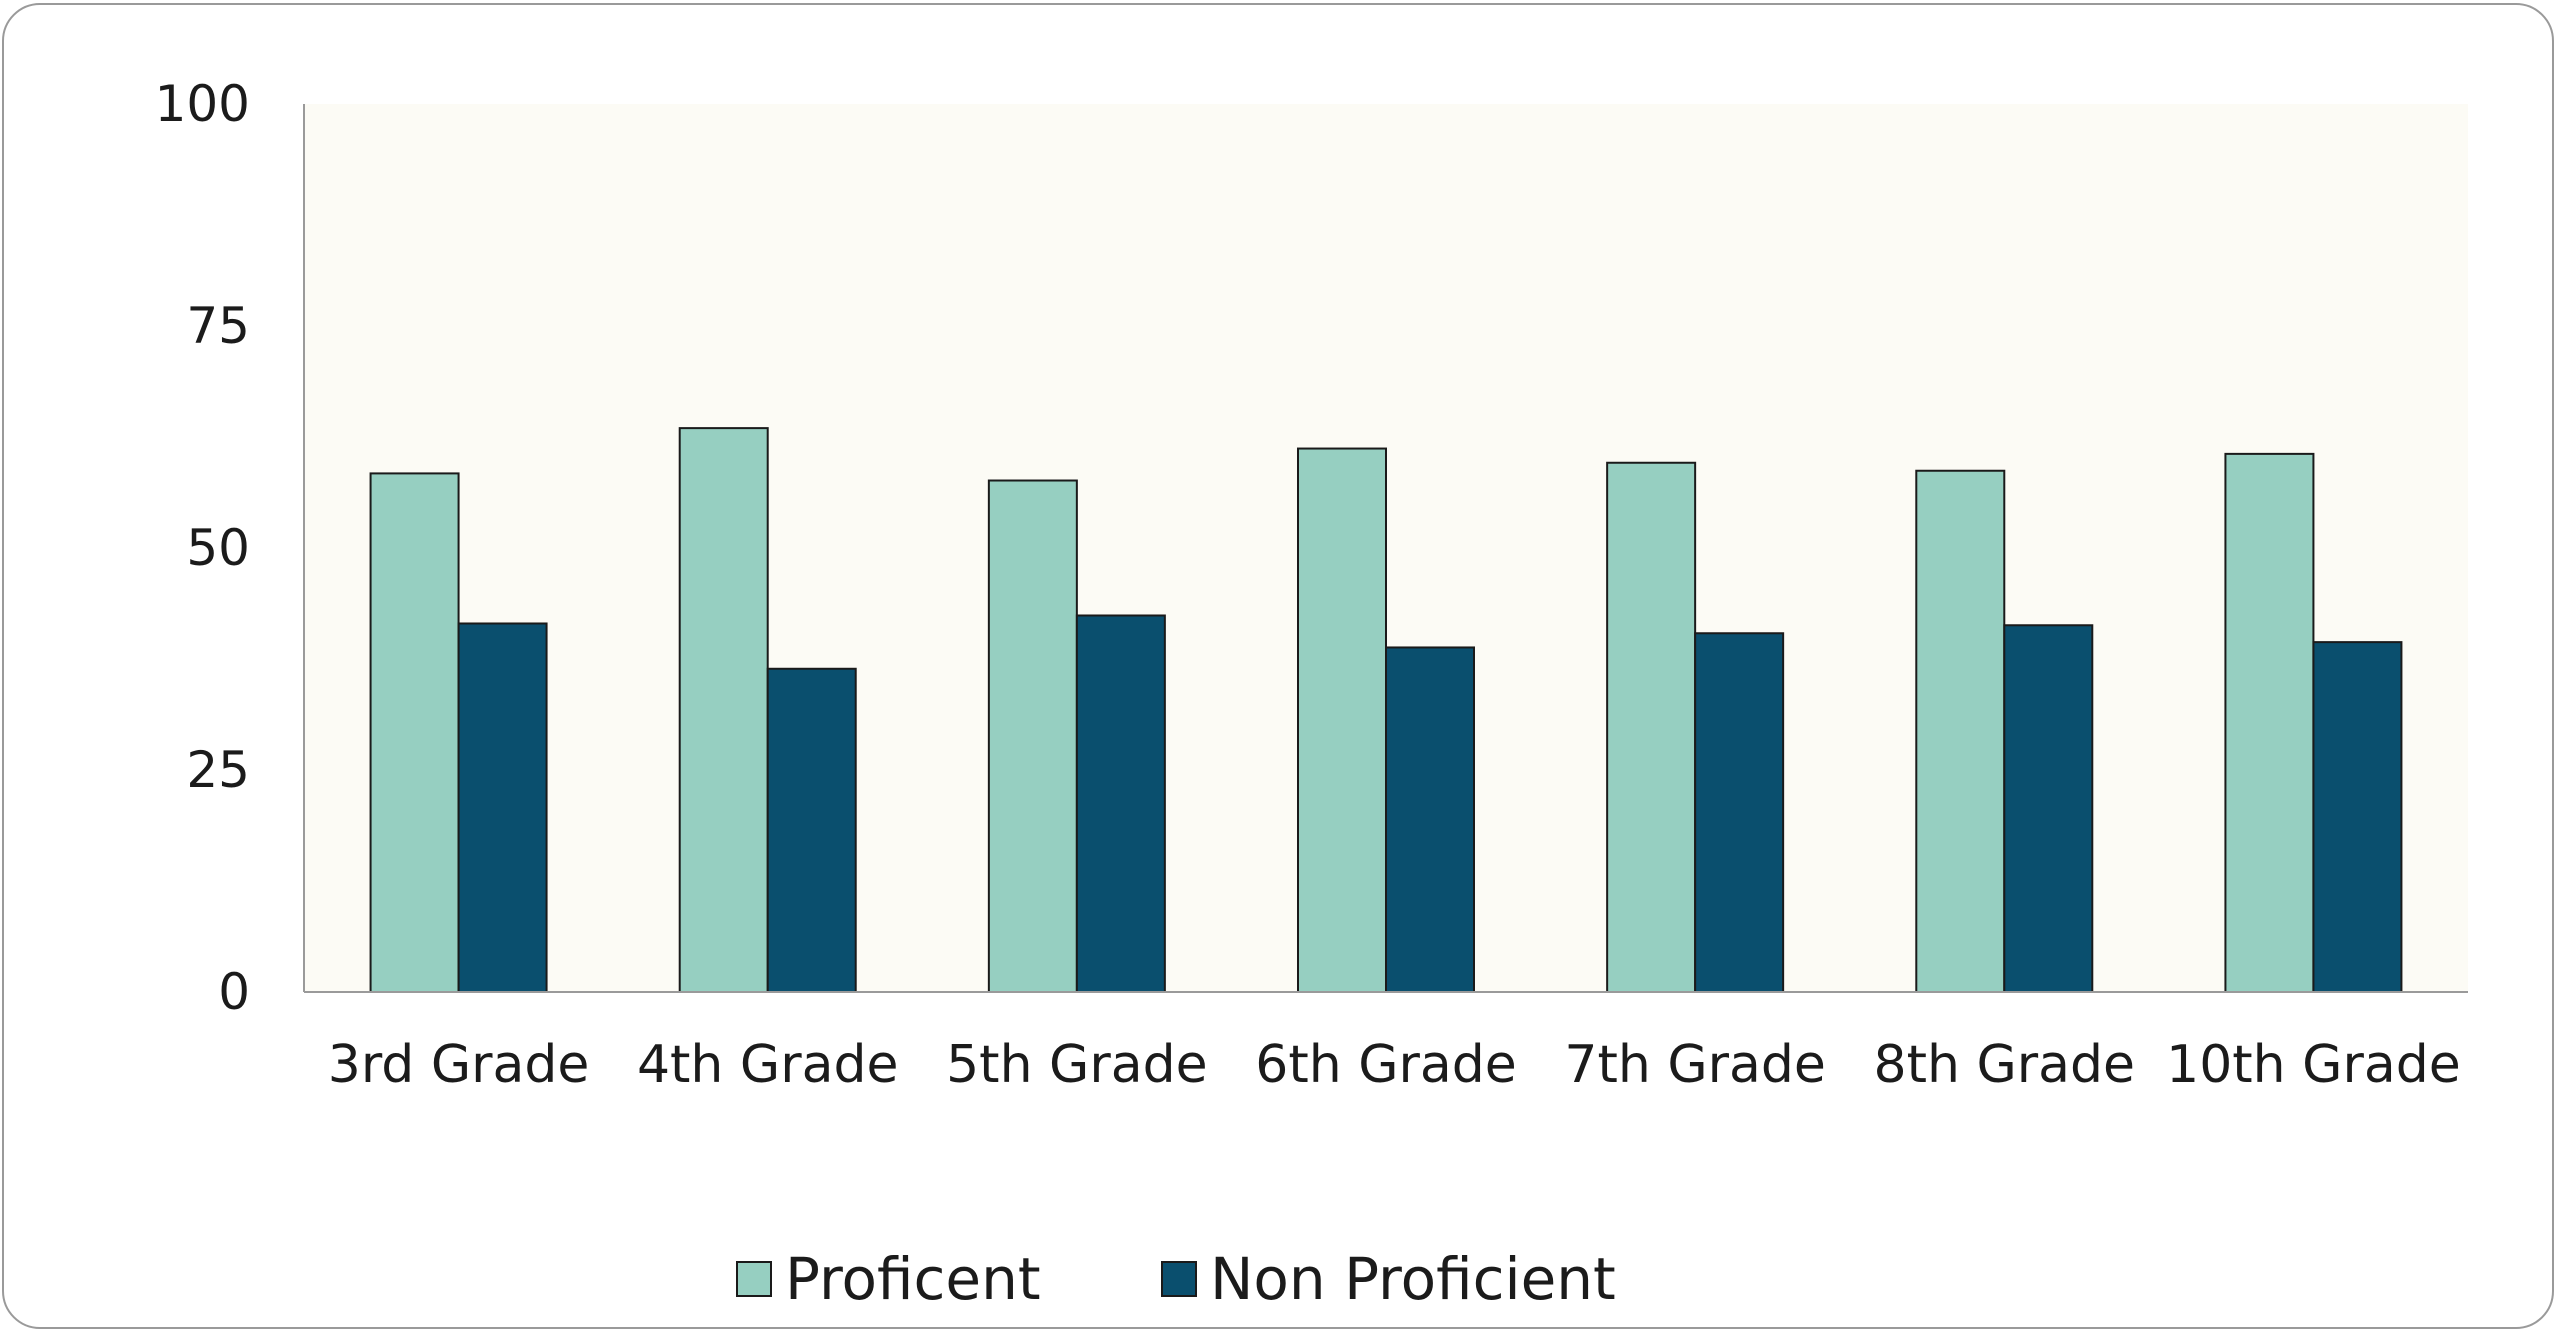 Image resolution: width=2560 pixels, height=1334 pixels. What do you see at coordinates (1695, 1065) in the screenshot?
I see `x-tick-label: 7th Grade` at bounding box center [1695, 1065].